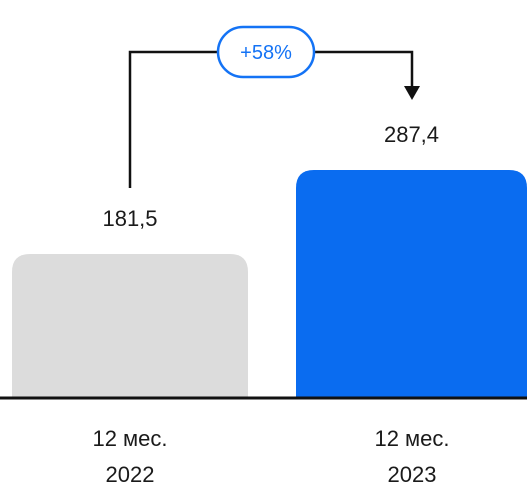  What do you see at coordinates (411, 134) in the screenshot?
I see `value-label-2023: 287,4` at bounding box center [411, 134].